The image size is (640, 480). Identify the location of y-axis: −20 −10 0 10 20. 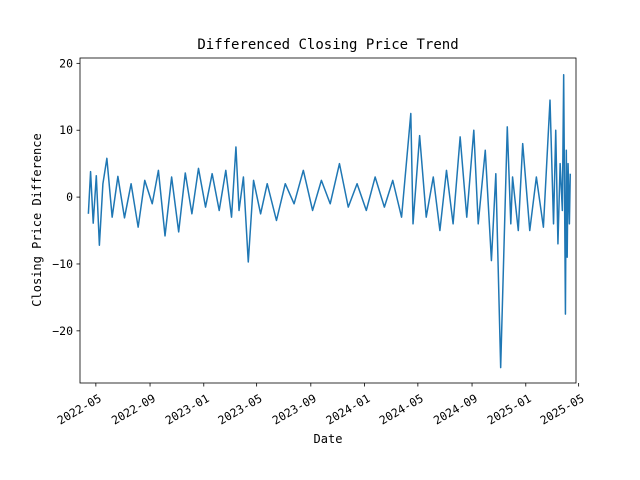
(66, 197).